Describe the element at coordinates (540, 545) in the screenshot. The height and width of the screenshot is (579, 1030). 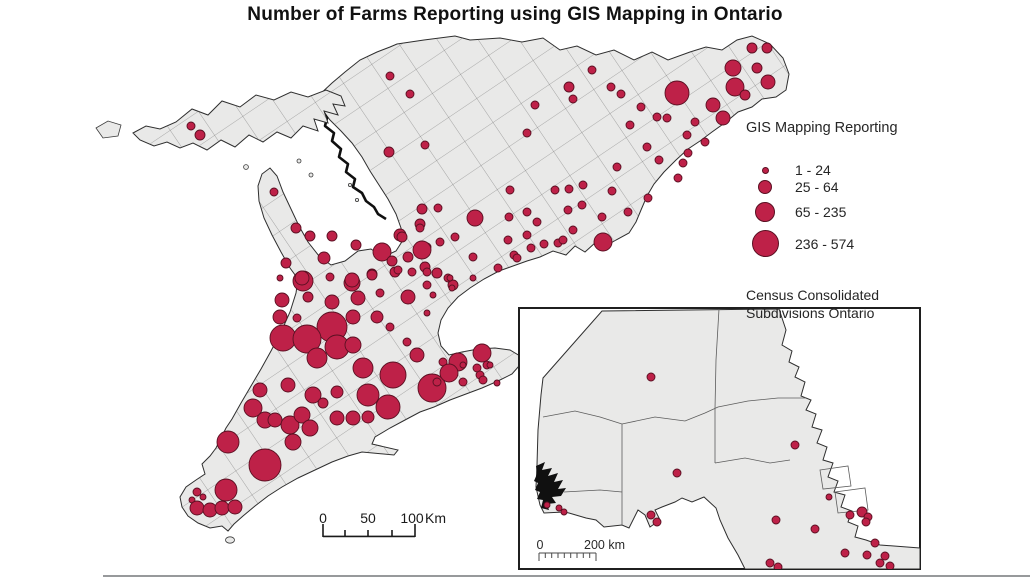
I see `inset-scale-label-0: 0` at that location.